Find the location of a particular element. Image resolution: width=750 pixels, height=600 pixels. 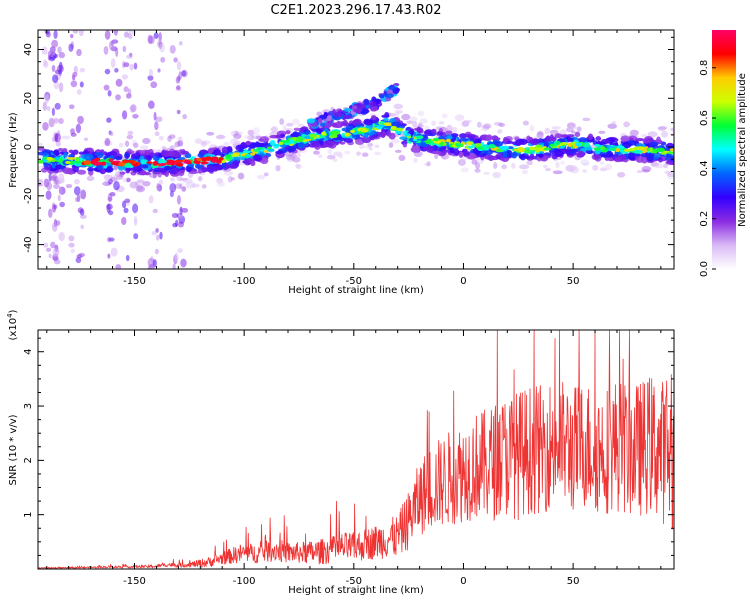

colorbar-ticks: 0.0 0.2 0.4 0.6 0.8 is located at coordinates (707, 168).